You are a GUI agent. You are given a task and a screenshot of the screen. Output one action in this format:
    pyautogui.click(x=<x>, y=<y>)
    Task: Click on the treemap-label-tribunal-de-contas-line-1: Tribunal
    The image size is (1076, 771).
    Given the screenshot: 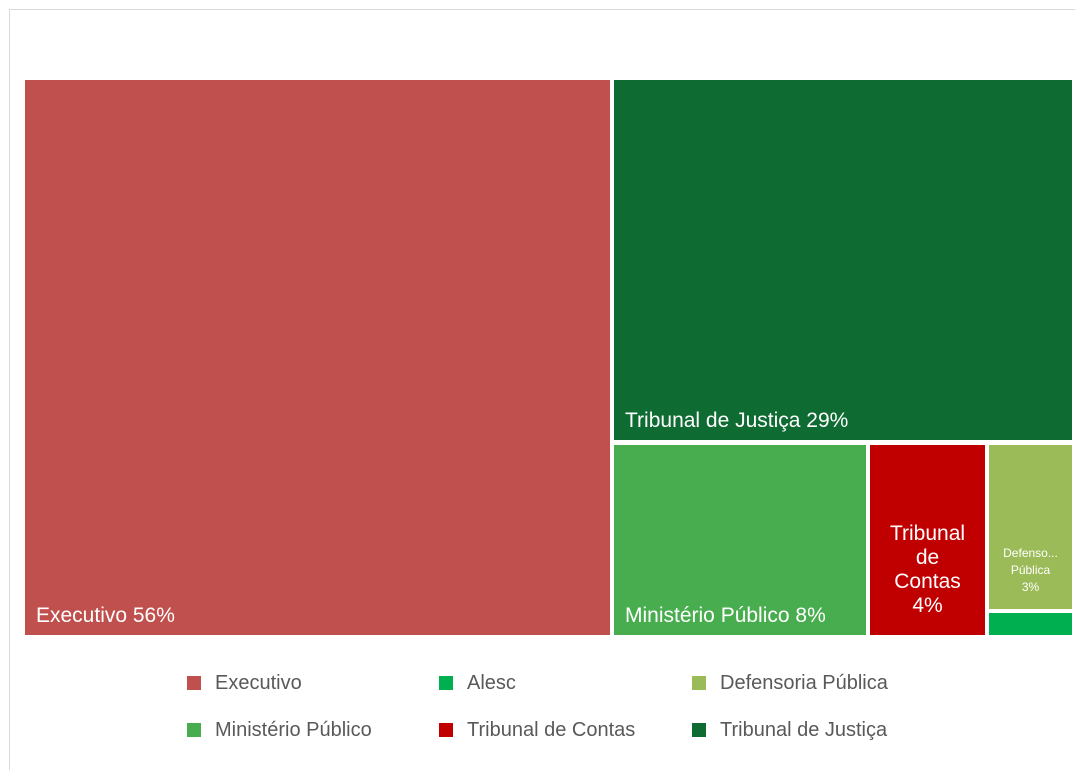 What is the action you would take?
    pyautogui.click(x=927, y=533)
    